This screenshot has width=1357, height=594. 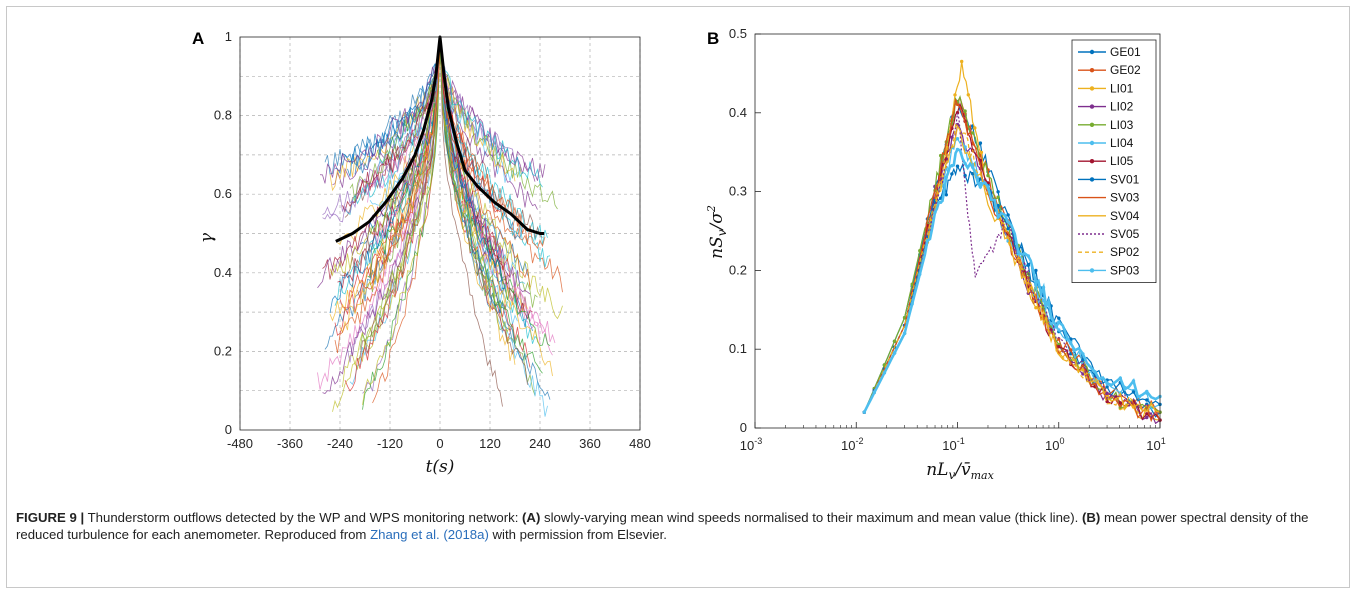 What do you see at coordinates (540, 443) in the screenshot?
I see `panel-a-xtick-label: 240` at bounding box center [540, 443].